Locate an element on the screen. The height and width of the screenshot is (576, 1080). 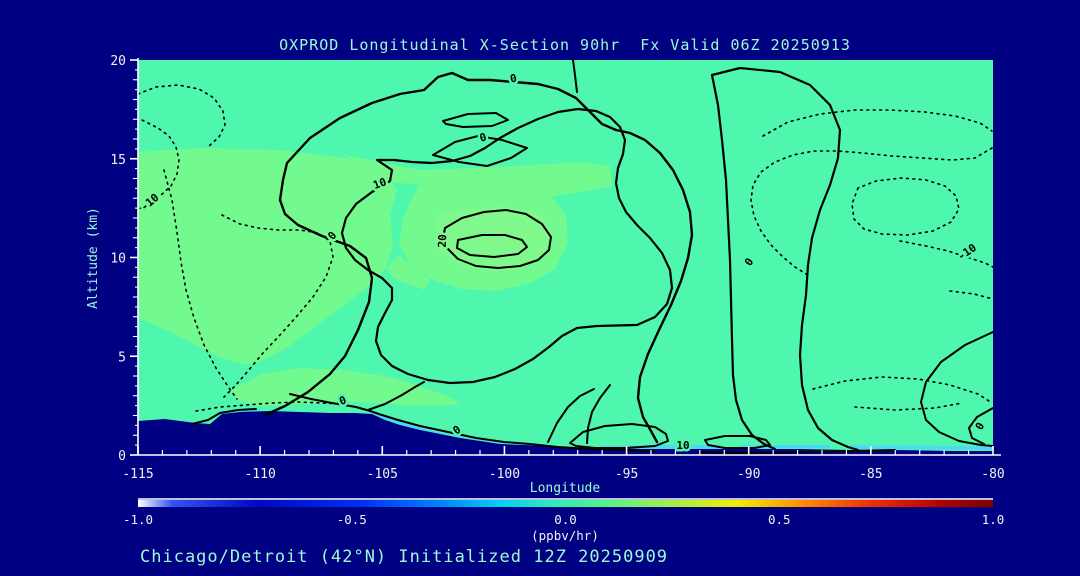
colorbar-tick-label: 1.0 is located at coordinates (993, 519).